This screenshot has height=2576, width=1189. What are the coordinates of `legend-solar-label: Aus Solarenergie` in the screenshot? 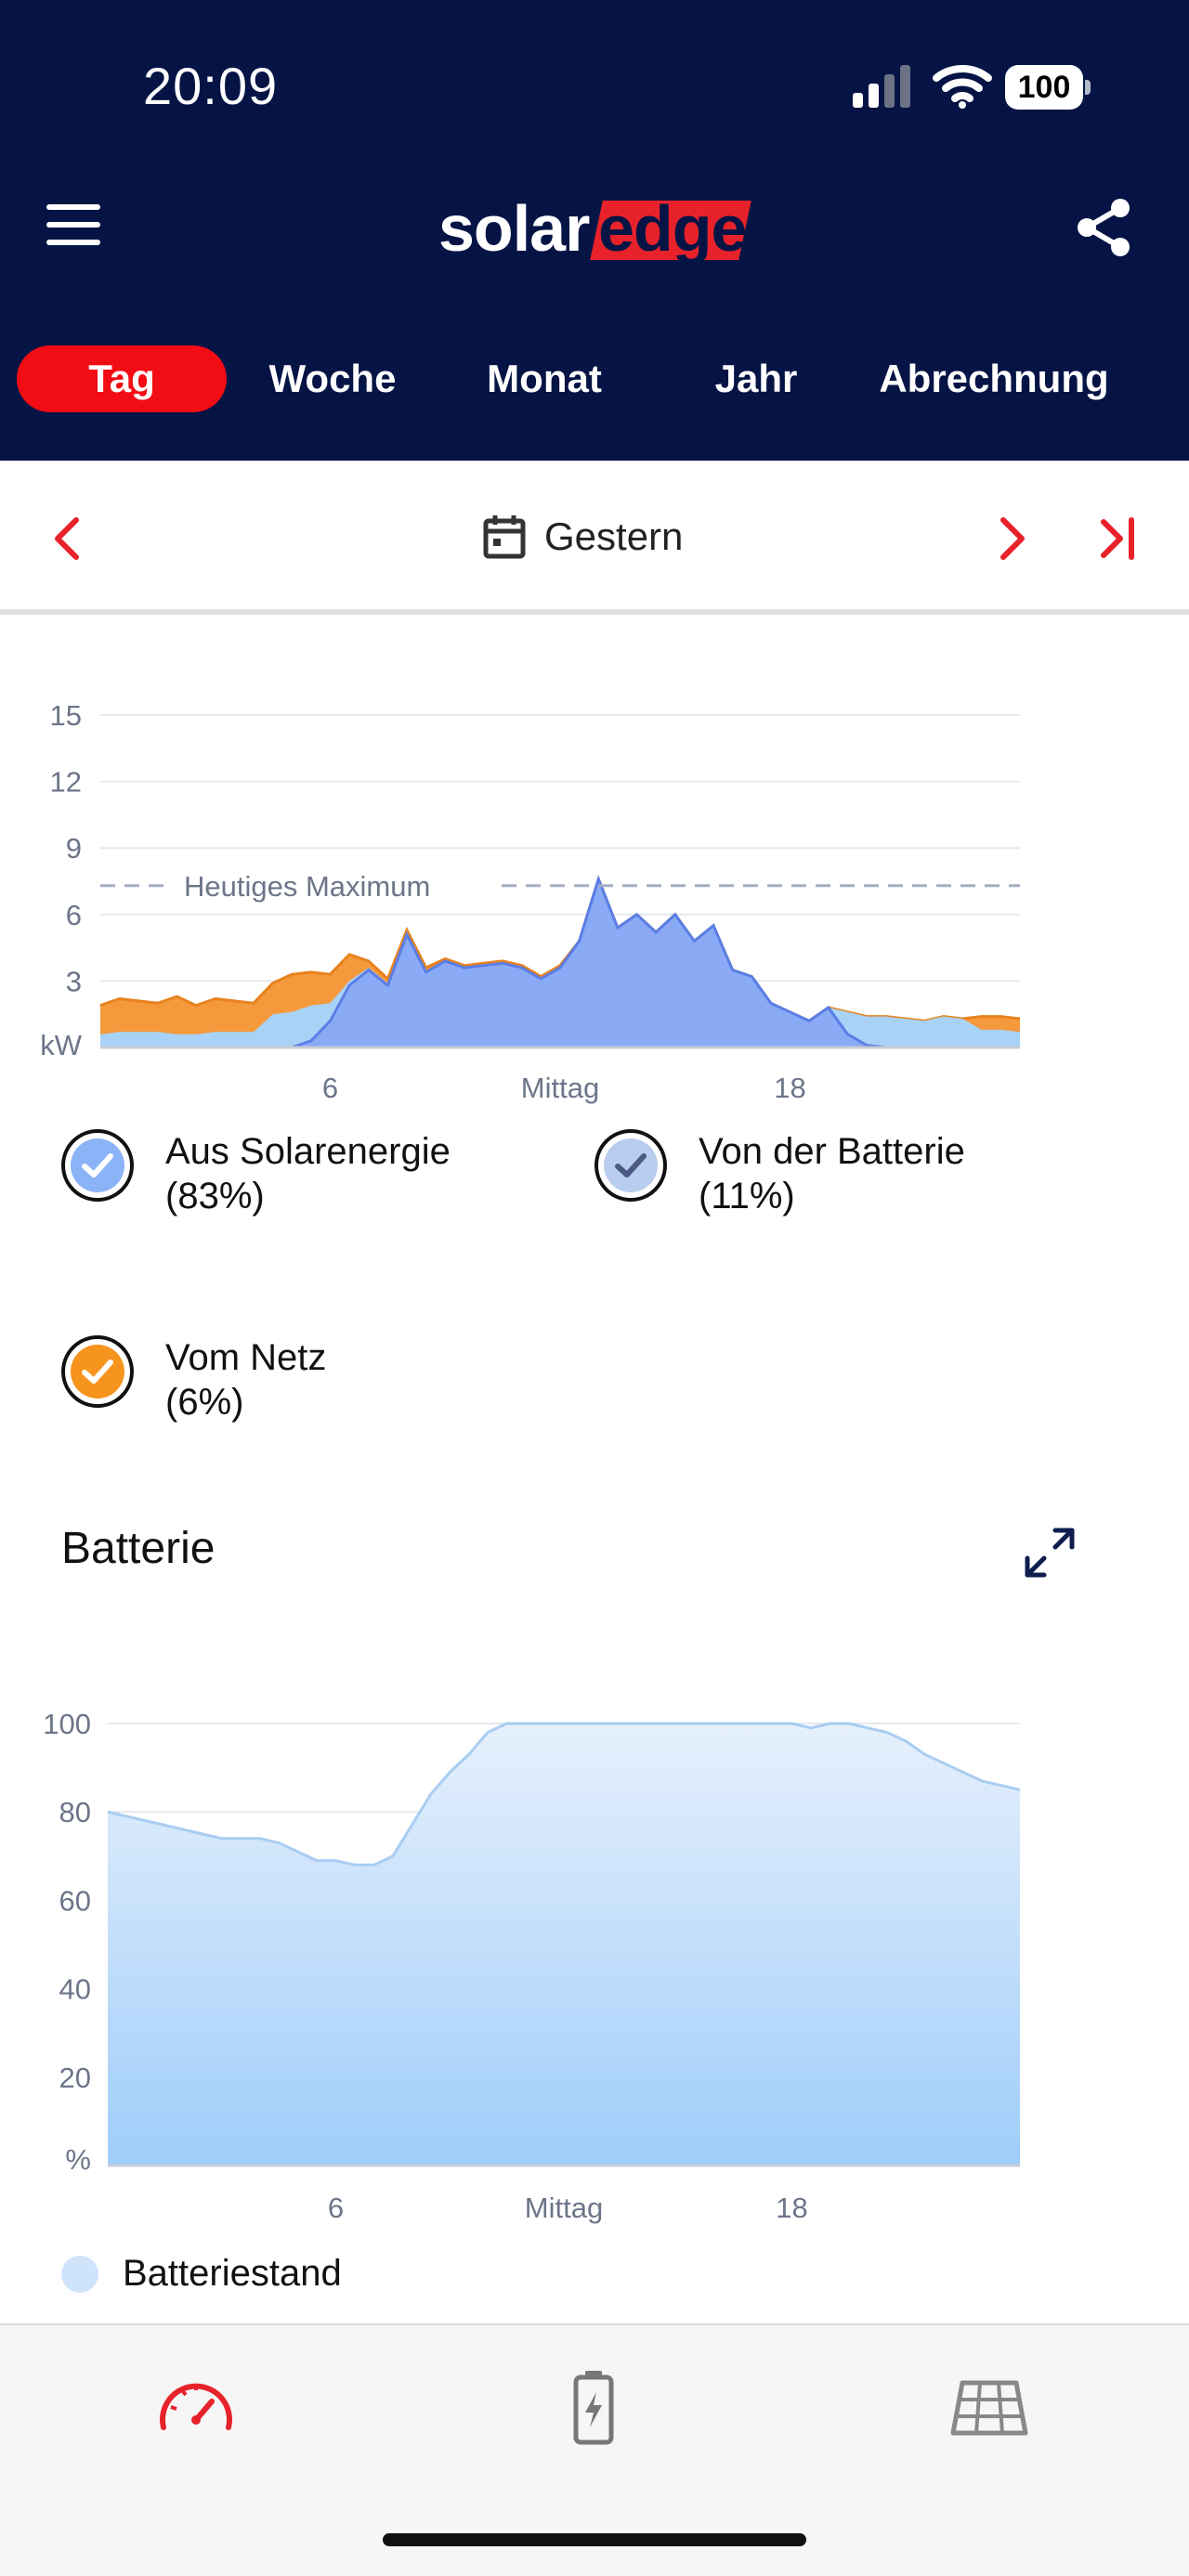 It's located at (308, 1151).